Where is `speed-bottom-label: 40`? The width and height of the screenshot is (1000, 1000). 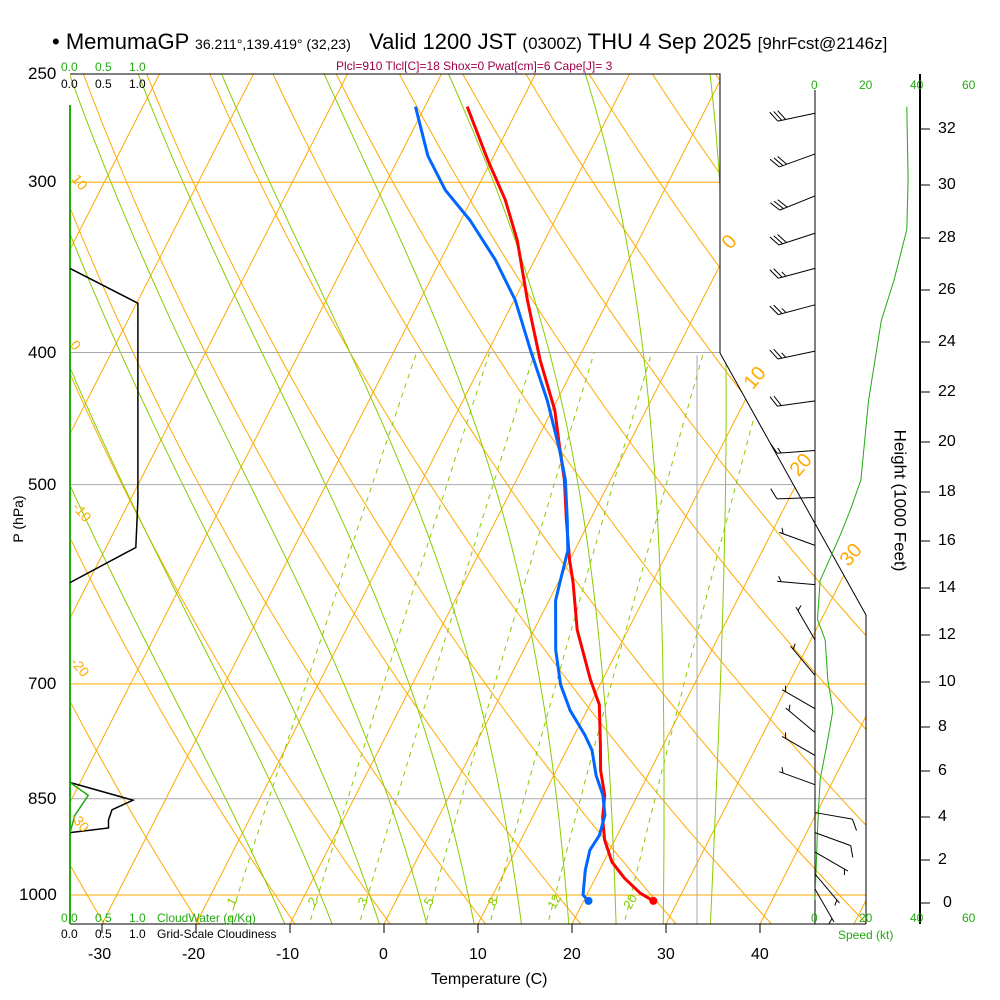
speed-bottom-label: 40 is located at coordinates (917, 918).